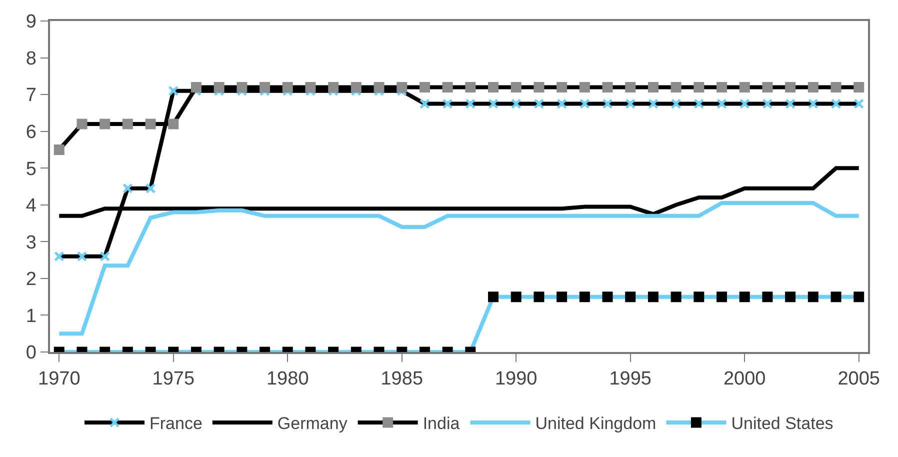 The height and width of the screenshot is (457, 898). What do you see at coordinates (312, 424) in the screenshot?
I see `legend-label: Germany` at bounding box center [312, 424].